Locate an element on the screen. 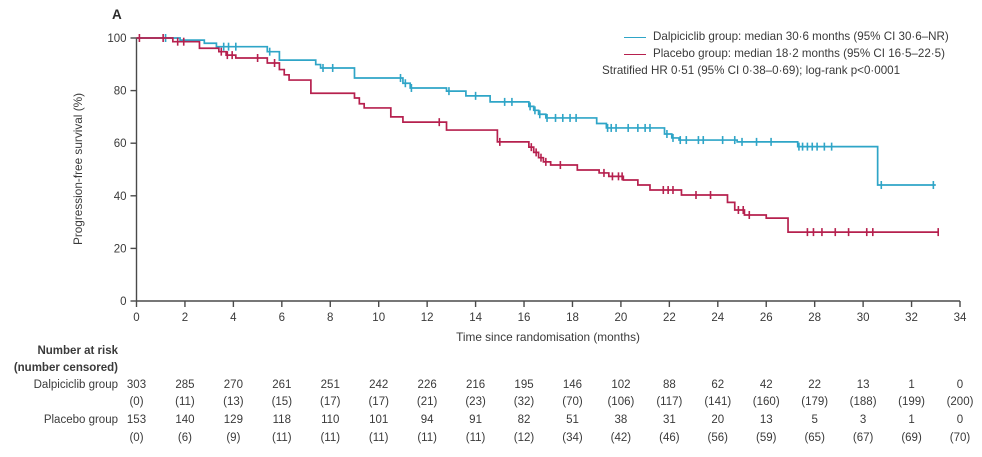 Image resolution: width=982 pixels, height=457 pixels. y-tick-label: 60 is located at coordinates (120, 144).